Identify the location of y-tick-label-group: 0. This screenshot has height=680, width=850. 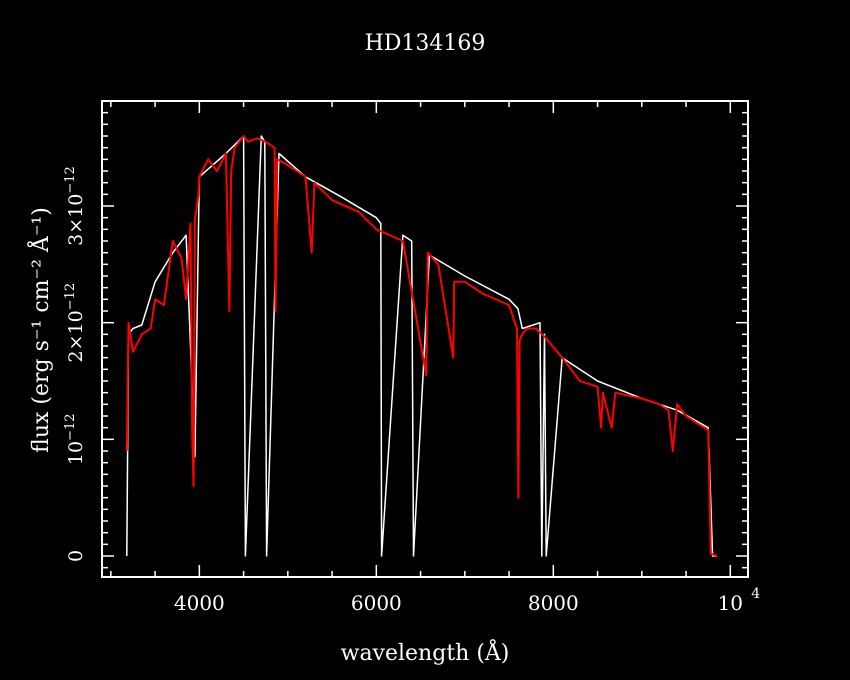
(76, 556).